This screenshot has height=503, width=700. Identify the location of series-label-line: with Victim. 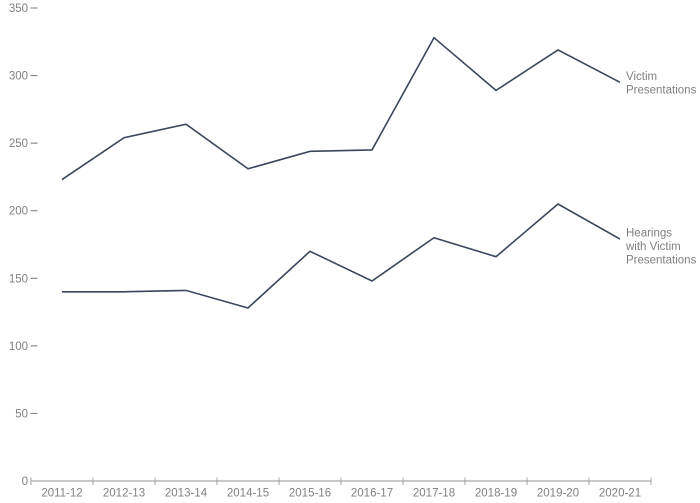
(653, 247).